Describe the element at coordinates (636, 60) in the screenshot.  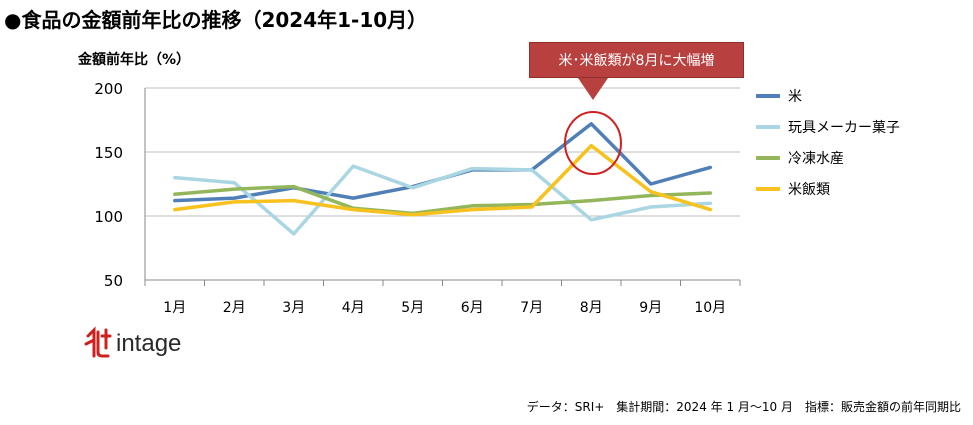
I see `annotation-callout: 米･米飯類が8月に大幅増` at that location.